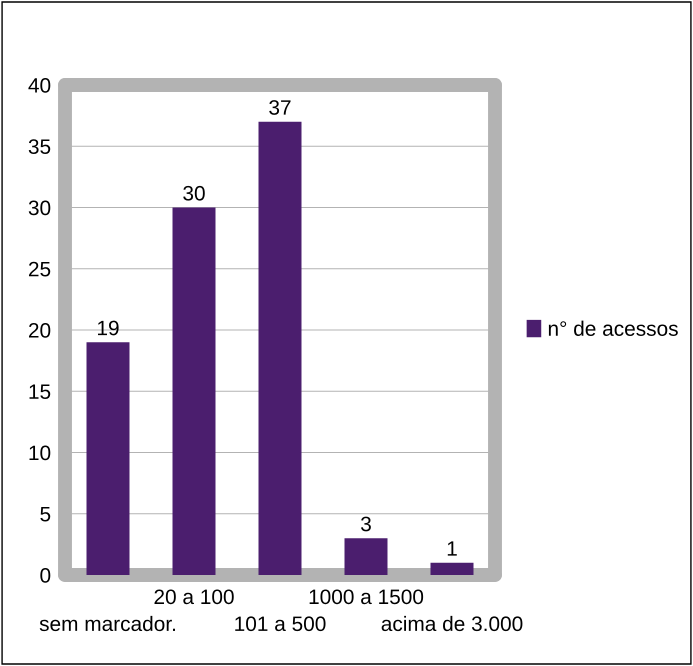  Describe the element at coordinates (39, 208) in the screenshot. I see `y-tick-label: 30` at that location.